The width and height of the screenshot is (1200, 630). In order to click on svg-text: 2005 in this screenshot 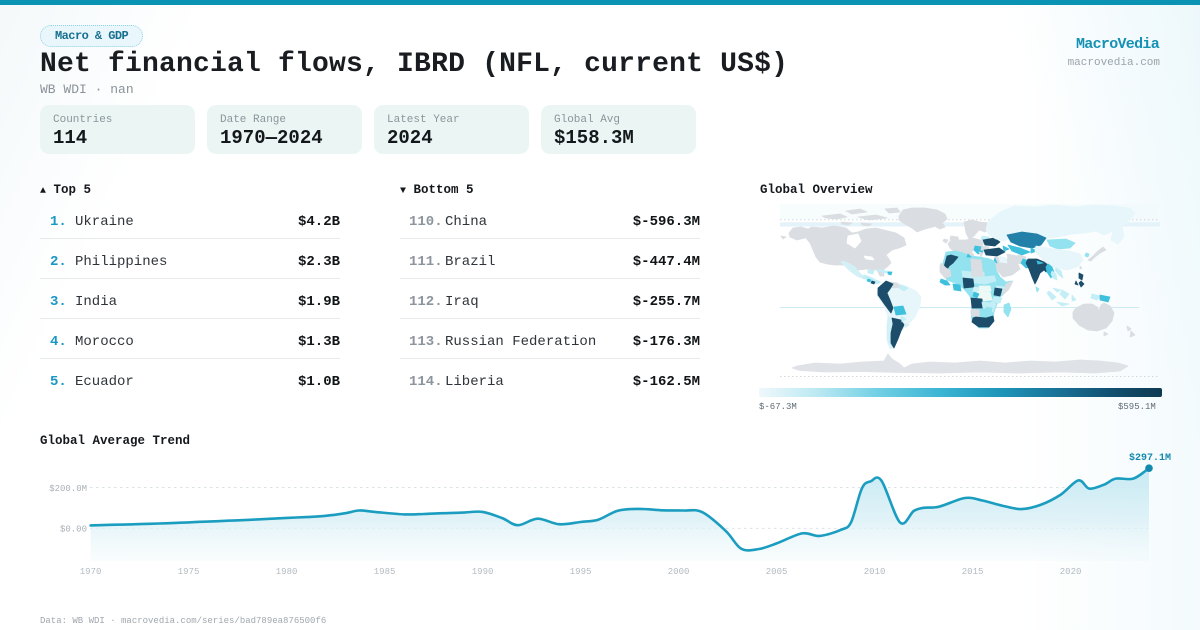, I will do `click(777, 572)`.